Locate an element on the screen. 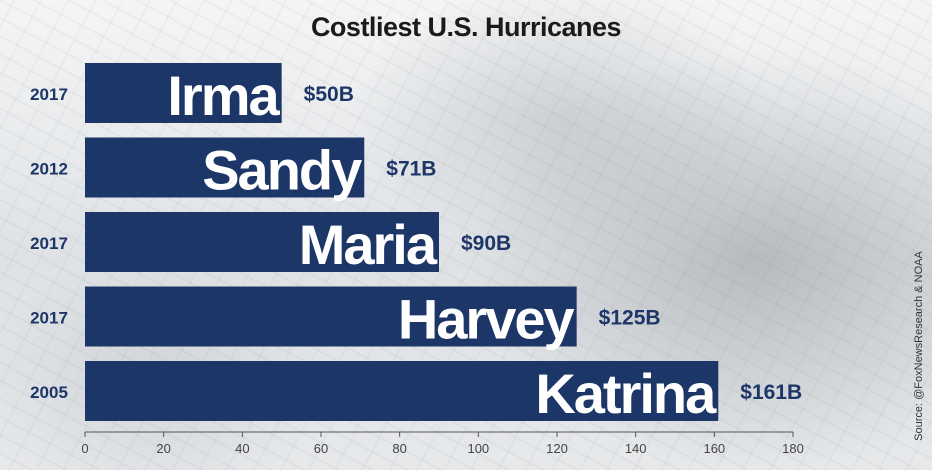 Image resolution: width=932 pixels, height=470 pixels. x-tick-label: 100 is located at coordinates (478, 448).